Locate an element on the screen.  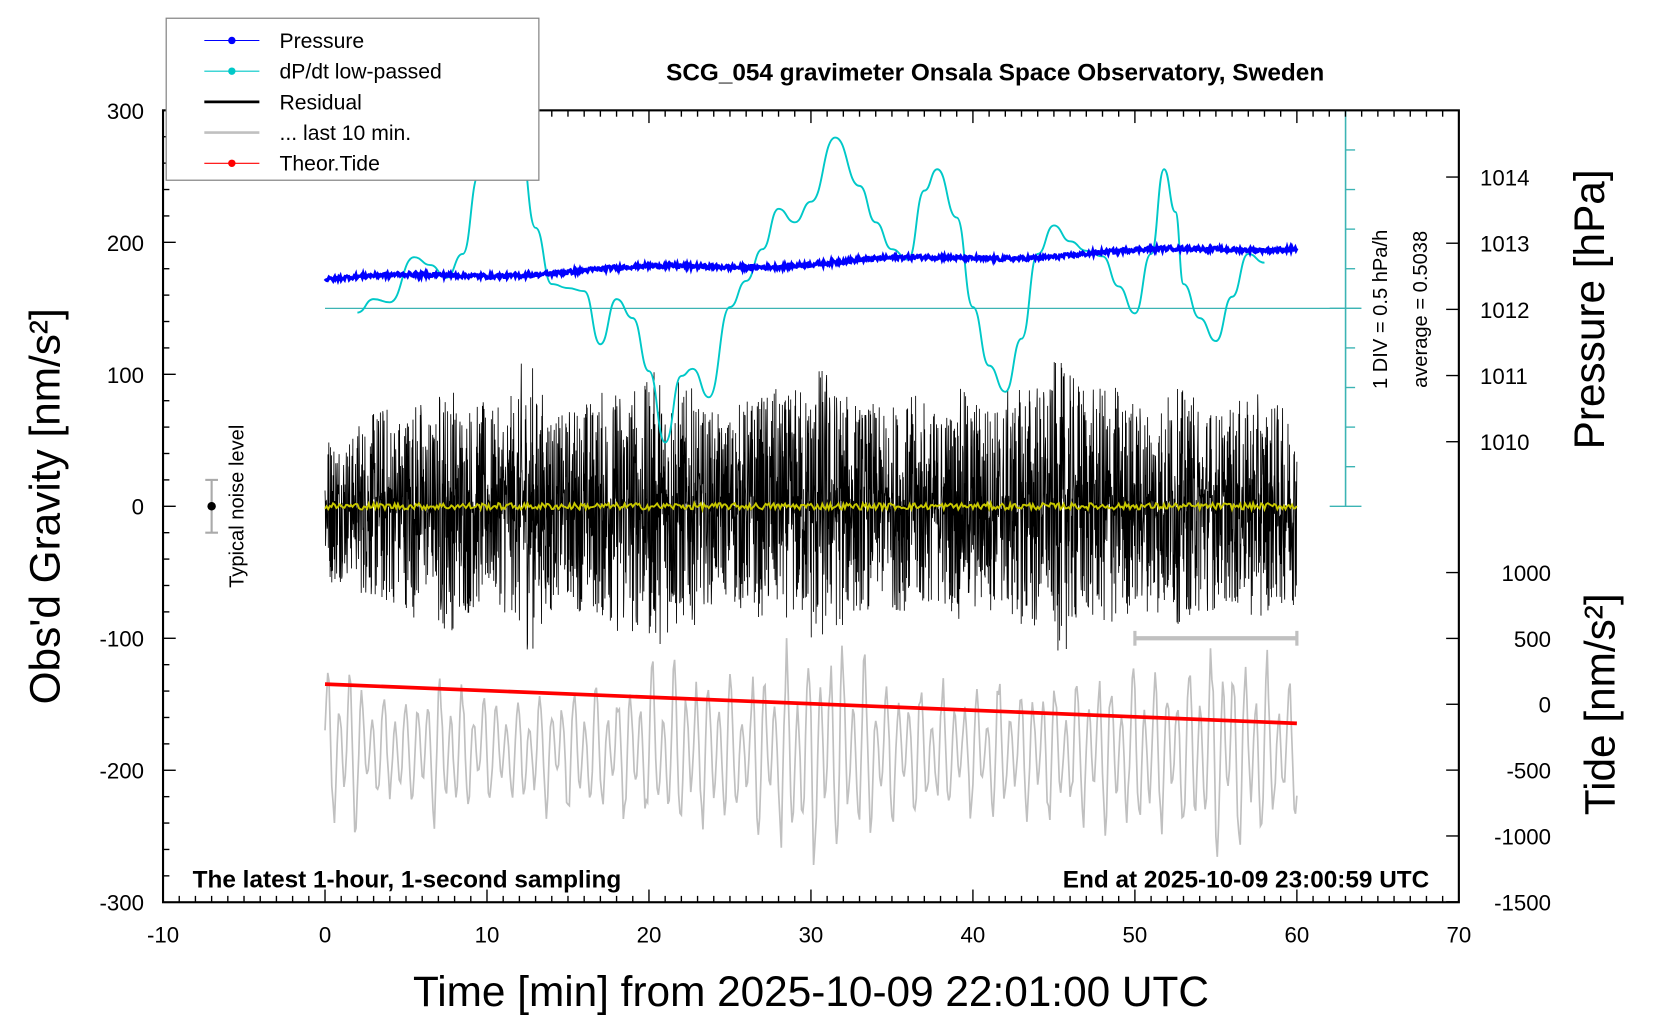
sampling-note: The latest 1-hour, 1-second sampling is located at coordinates (407, 879).